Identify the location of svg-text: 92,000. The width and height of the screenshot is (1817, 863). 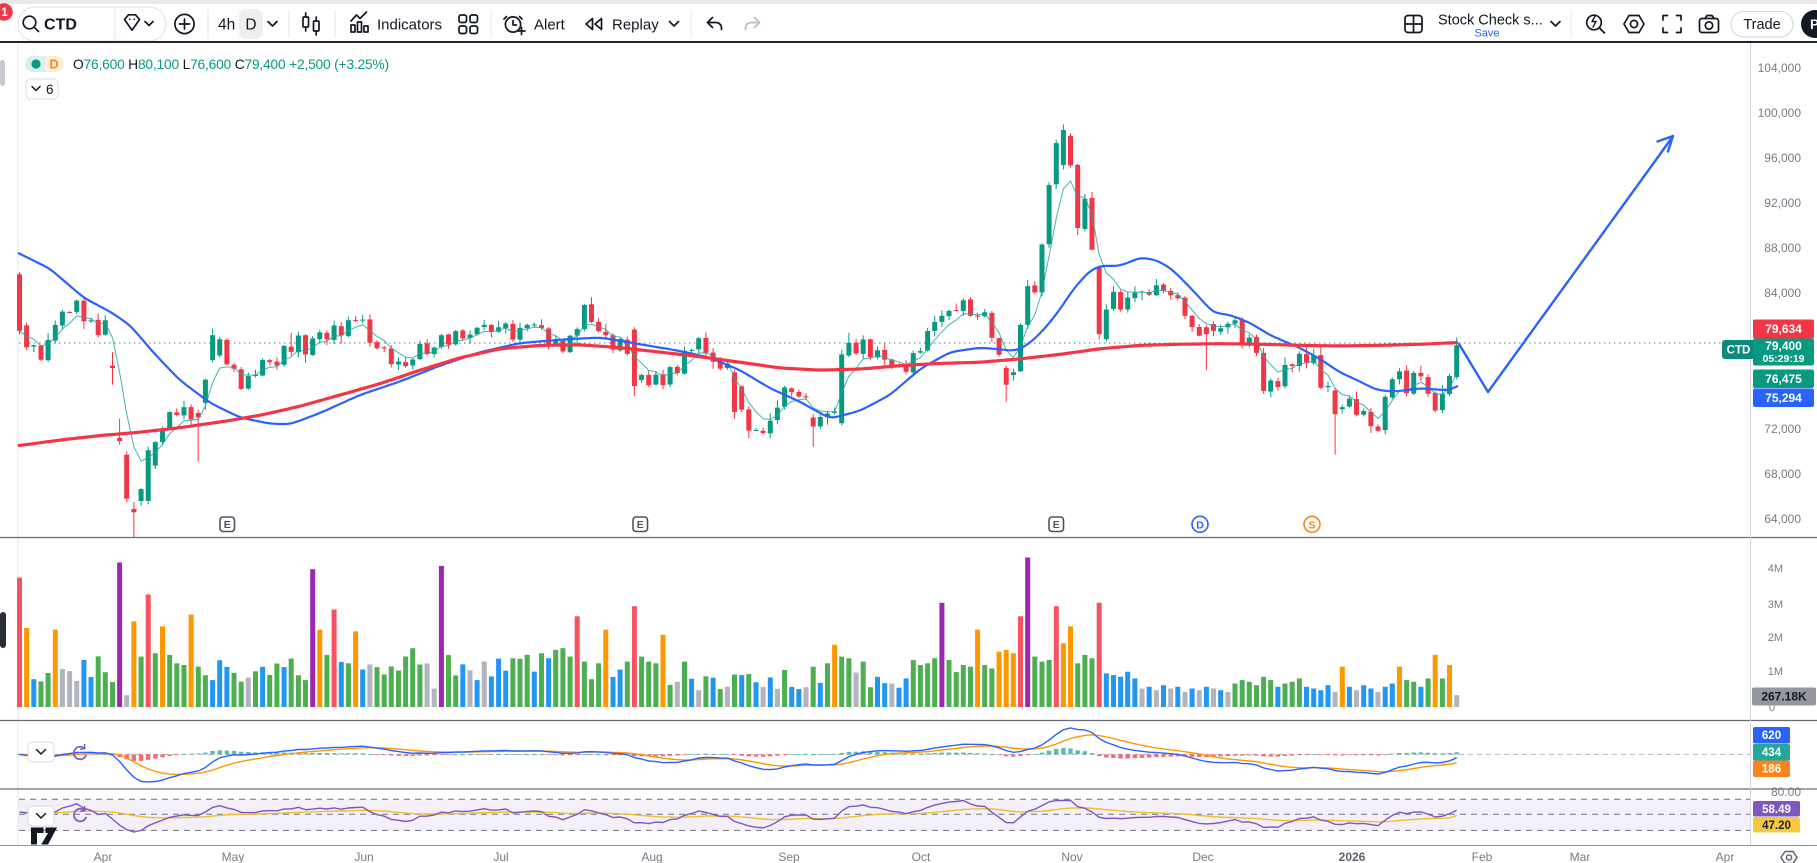
(1782, 203).